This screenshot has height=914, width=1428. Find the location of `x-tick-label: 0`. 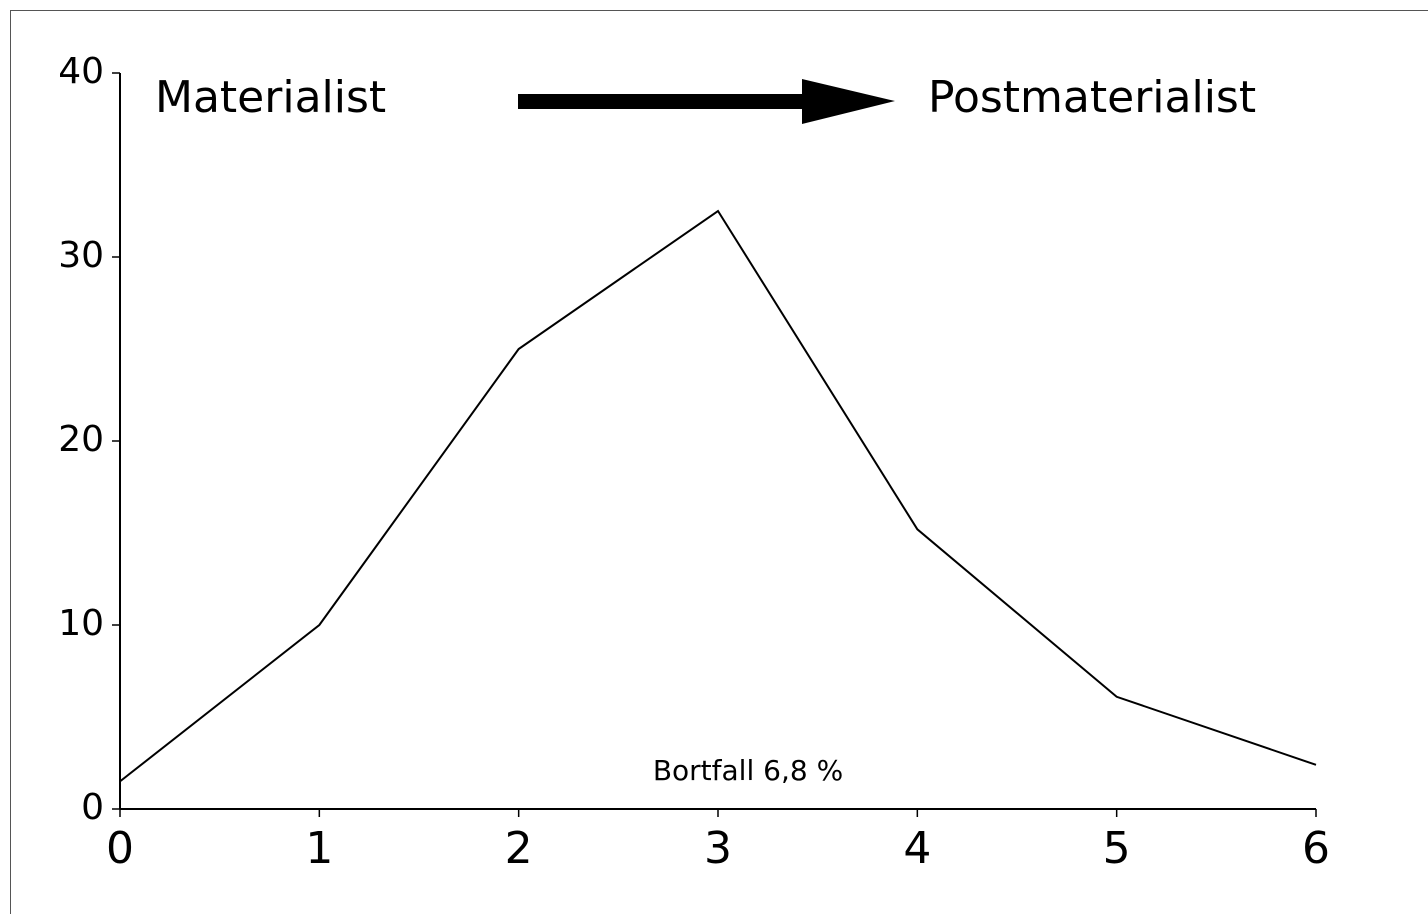

x-tick-label: 0 is located at coordinates (120, 848).